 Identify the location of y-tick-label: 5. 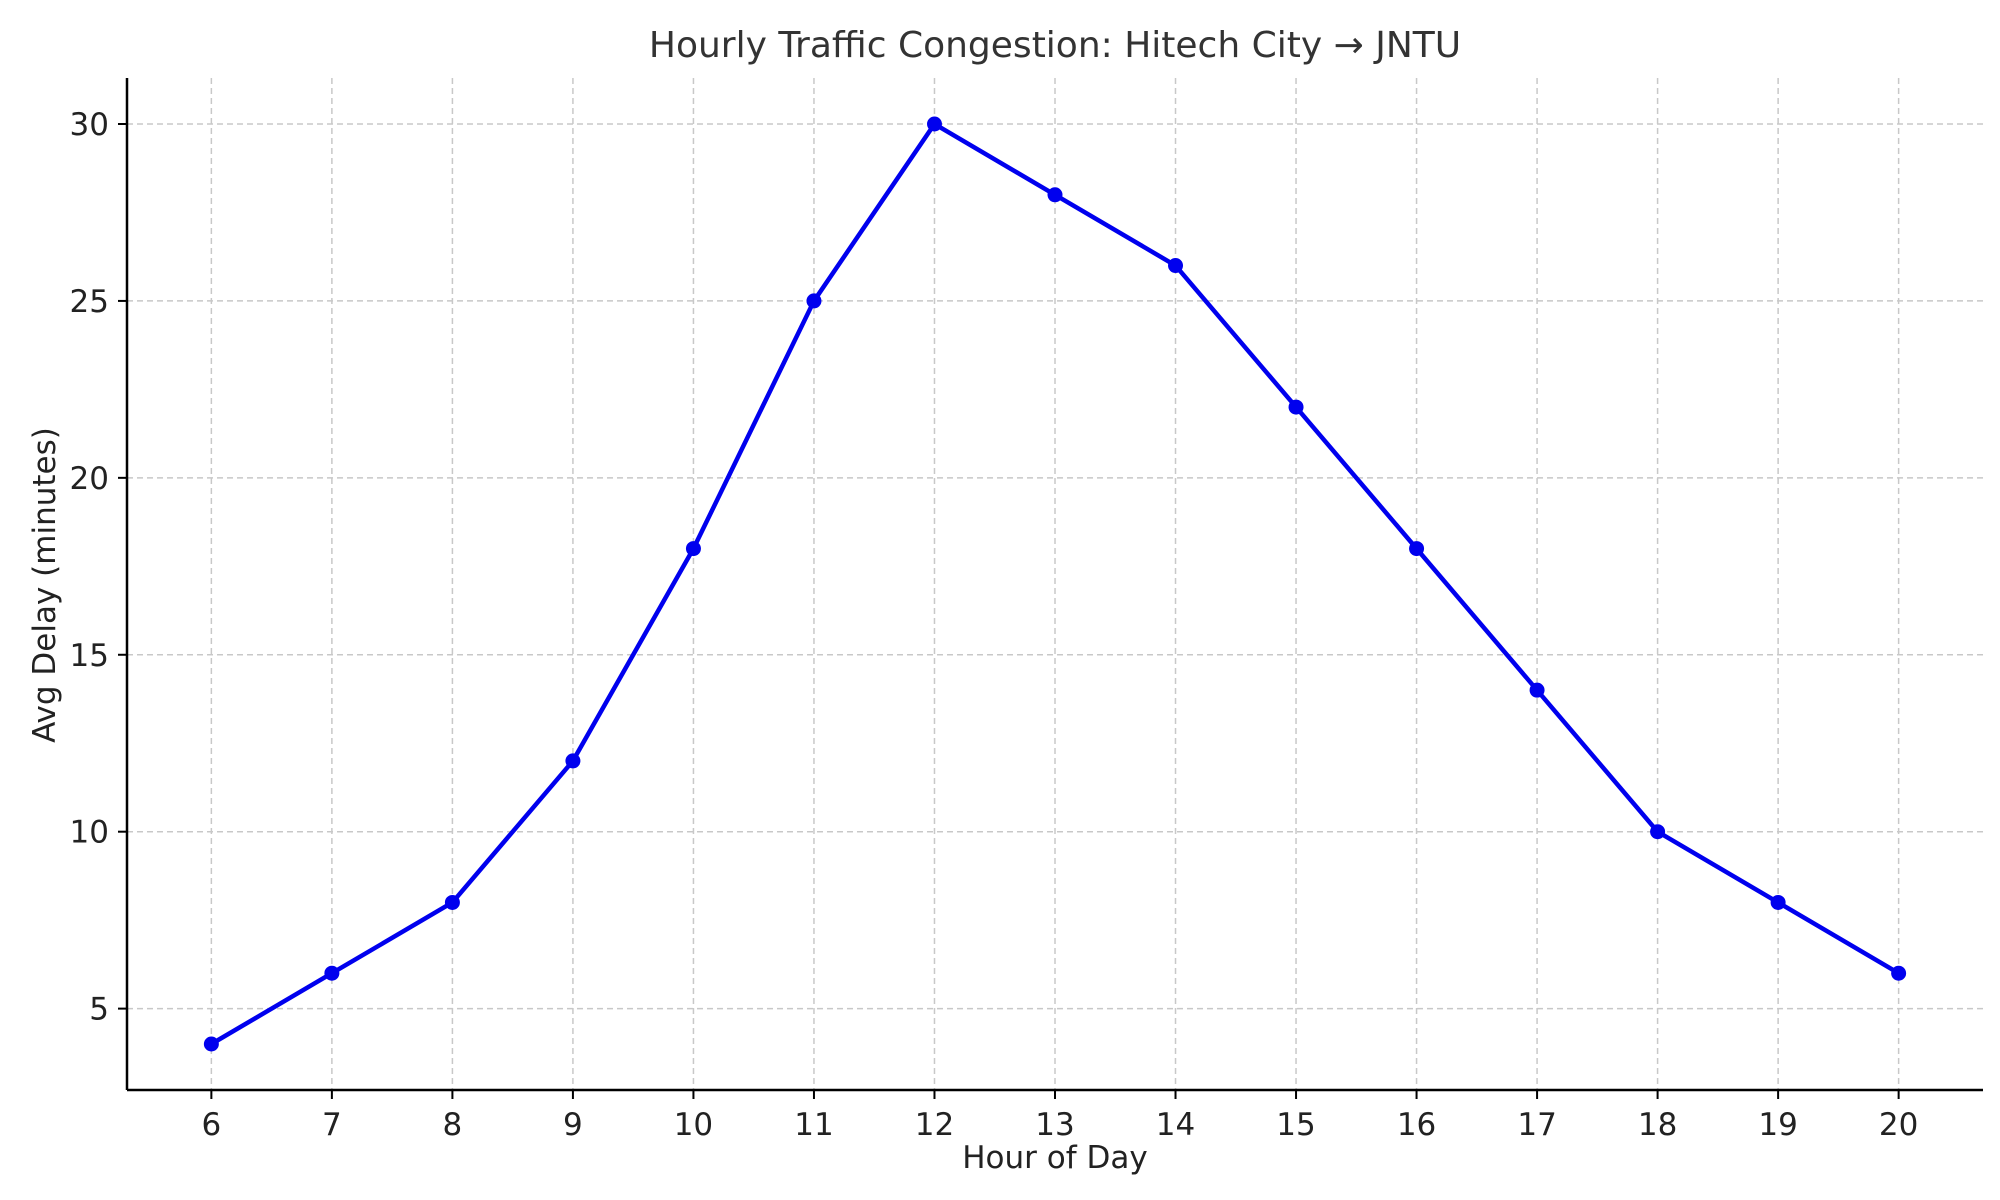
(99, 1010).